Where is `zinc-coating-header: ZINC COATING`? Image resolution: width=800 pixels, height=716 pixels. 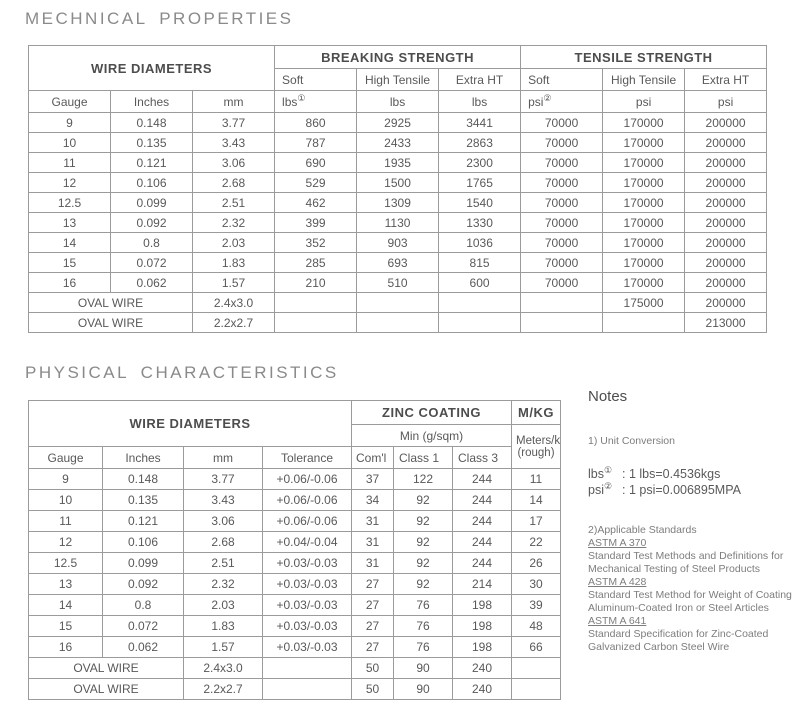
zinc-coating-header: ZINC COATING is located at coordinates (431, 412).